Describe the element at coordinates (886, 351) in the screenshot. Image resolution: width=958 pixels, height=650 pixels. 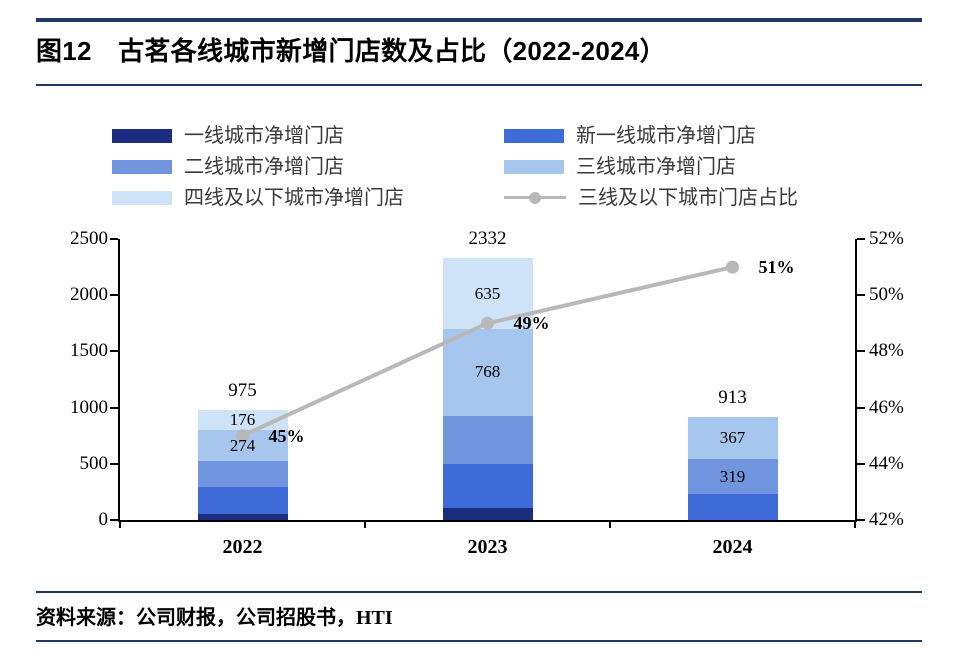
I see `right-axis-tick-label: 48%` at that location.